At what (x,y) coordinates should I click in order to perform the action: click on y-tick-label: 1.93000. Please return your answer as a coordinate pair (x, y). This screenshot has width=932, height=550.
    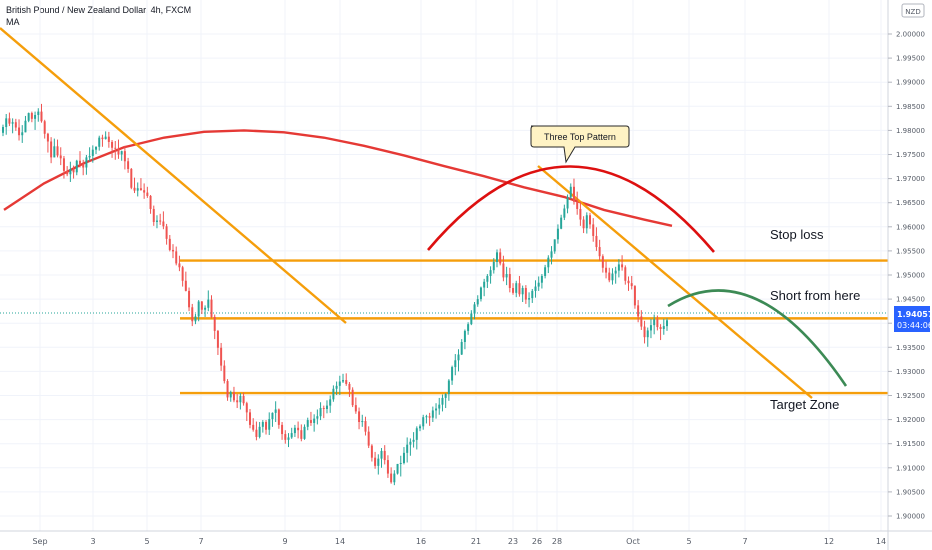
    Looking at the image, I should click on (910, 372).